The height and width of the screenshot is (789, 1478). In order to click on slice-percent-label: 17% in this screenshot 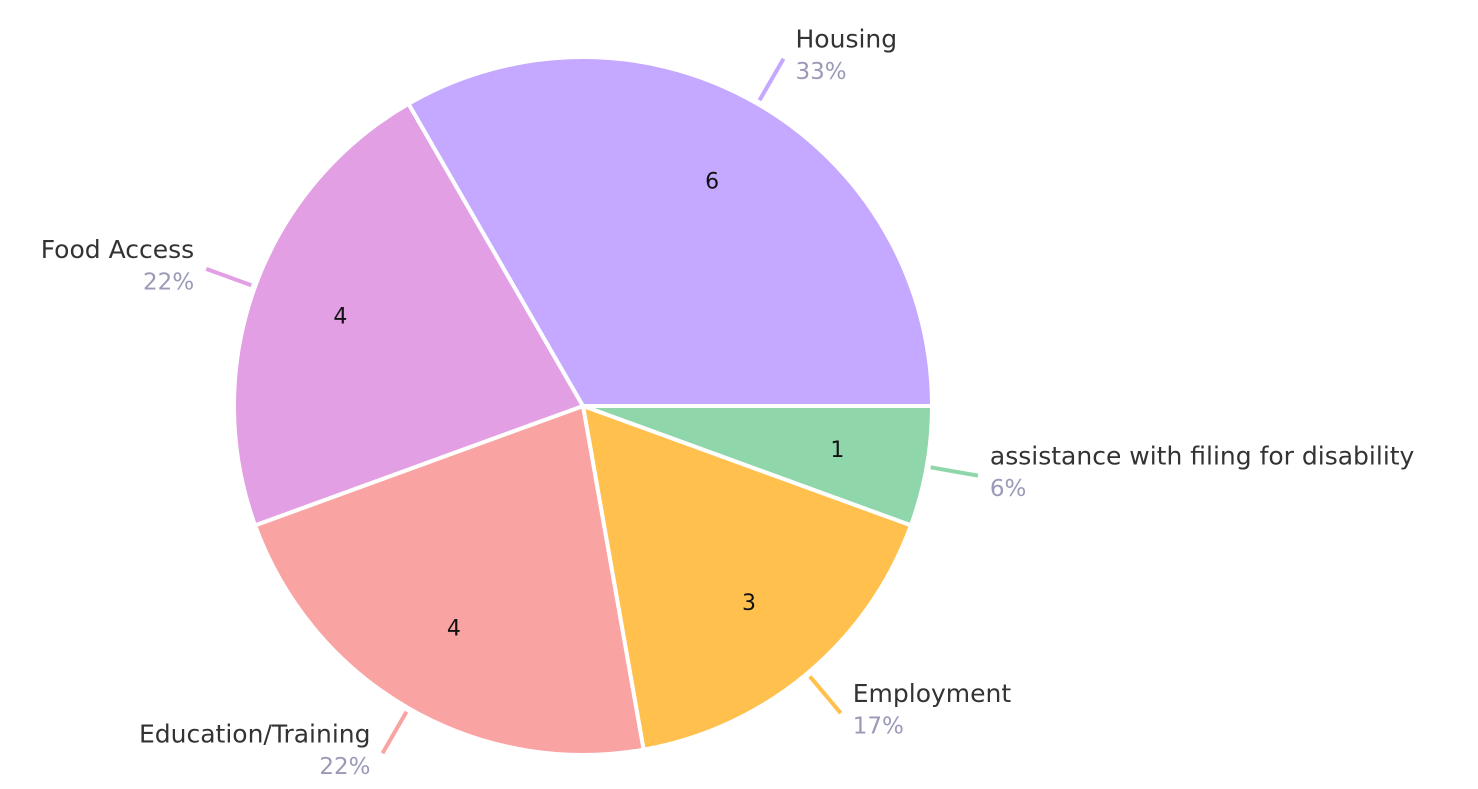, I will do `click(878, 727)`.